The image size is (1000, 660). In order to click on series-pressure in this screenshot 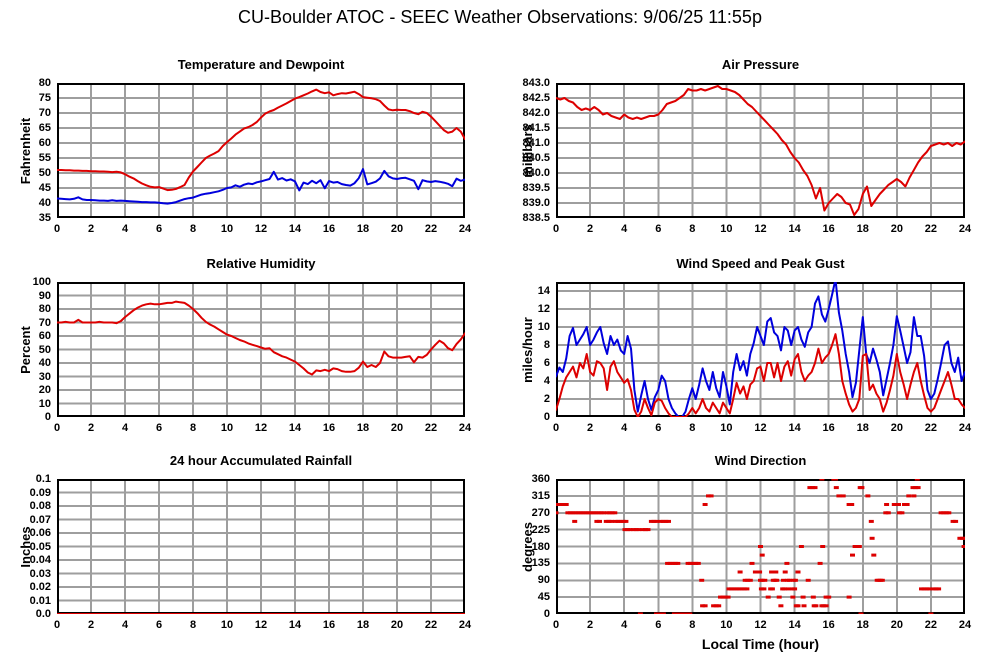, I will do `click(760, 150)`.